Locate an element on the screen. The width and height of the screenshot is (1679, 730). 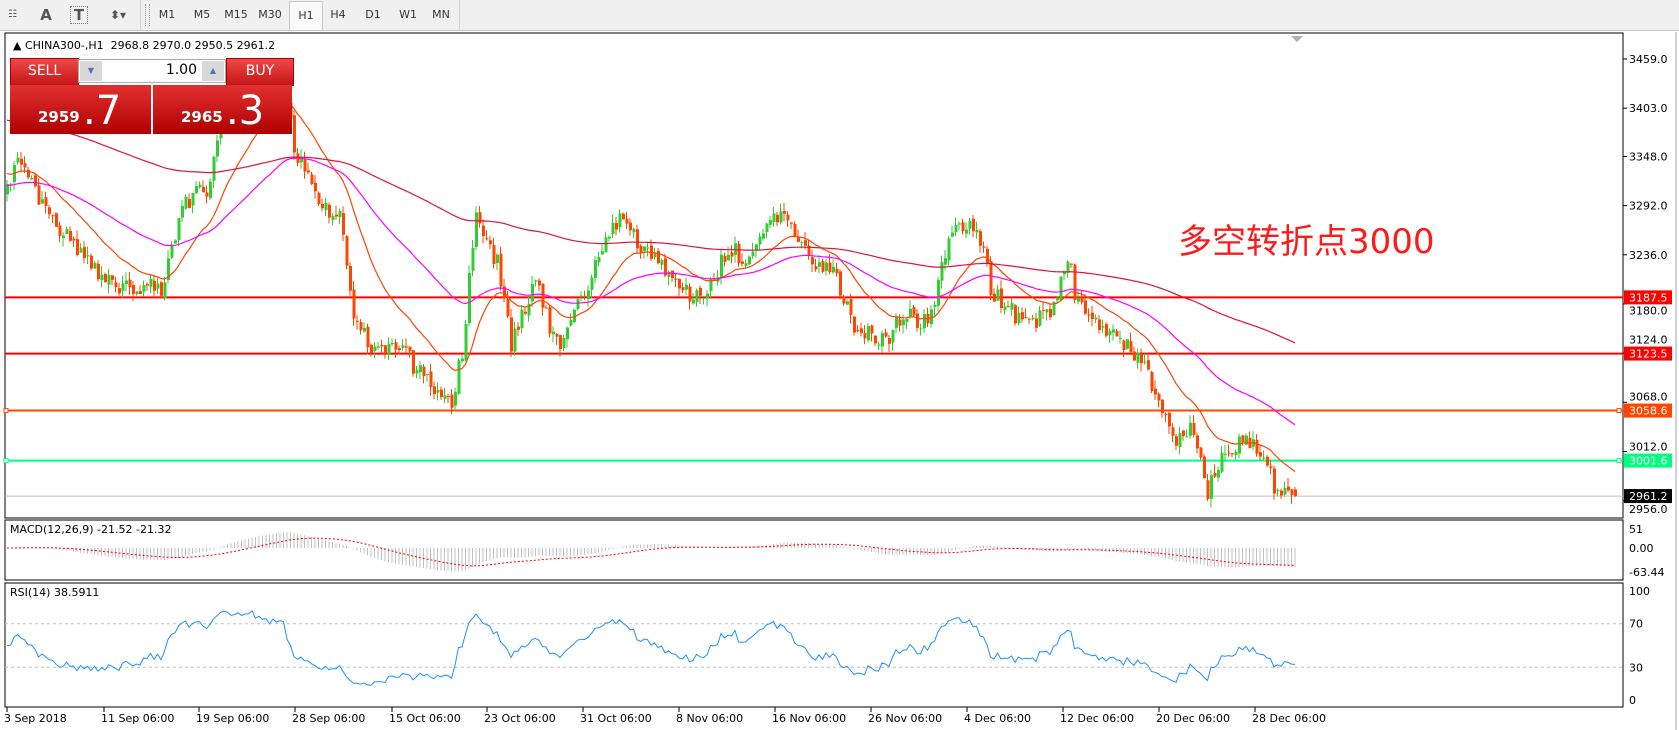
increase-lot-icon: ▲ is located at coordinates (213, 71).